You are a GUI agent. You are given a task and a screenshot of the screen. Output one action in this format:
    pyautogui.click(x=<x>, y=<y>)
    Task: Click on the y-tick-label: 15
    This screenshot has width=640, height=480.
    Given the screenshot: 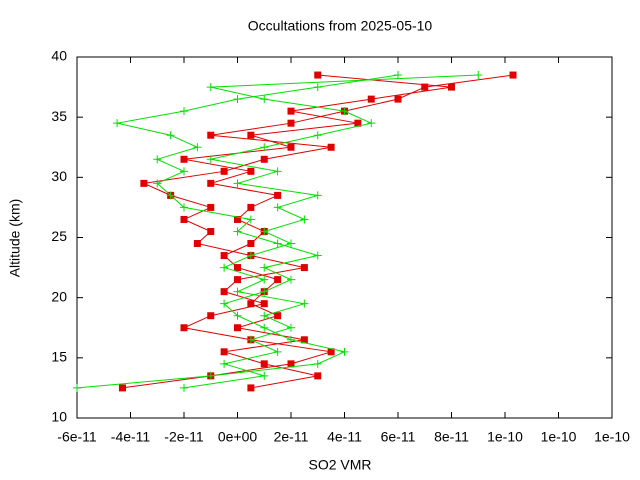 What is the action you would take?
    pyautogui.click(x=59, y=357)
    